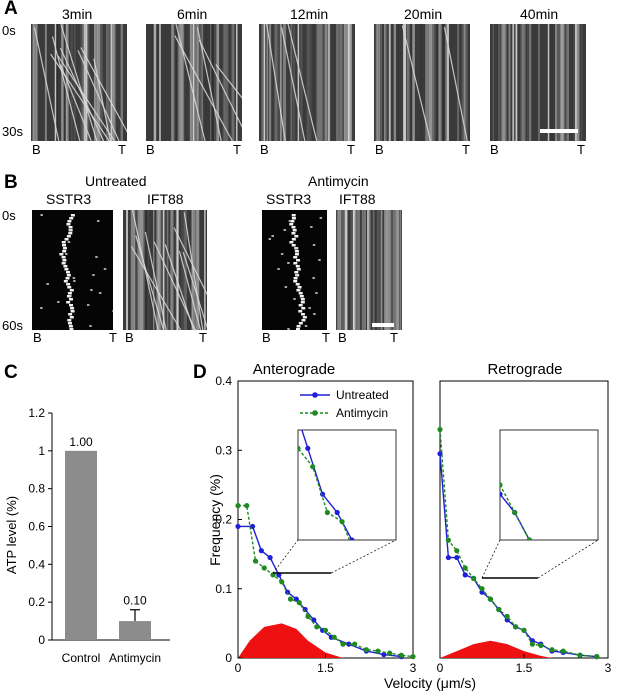 Image resolution: width=617 pixels, height=692 pixels. I want to click on channel-label-sstr3: SSTR3, so click(69, 199).